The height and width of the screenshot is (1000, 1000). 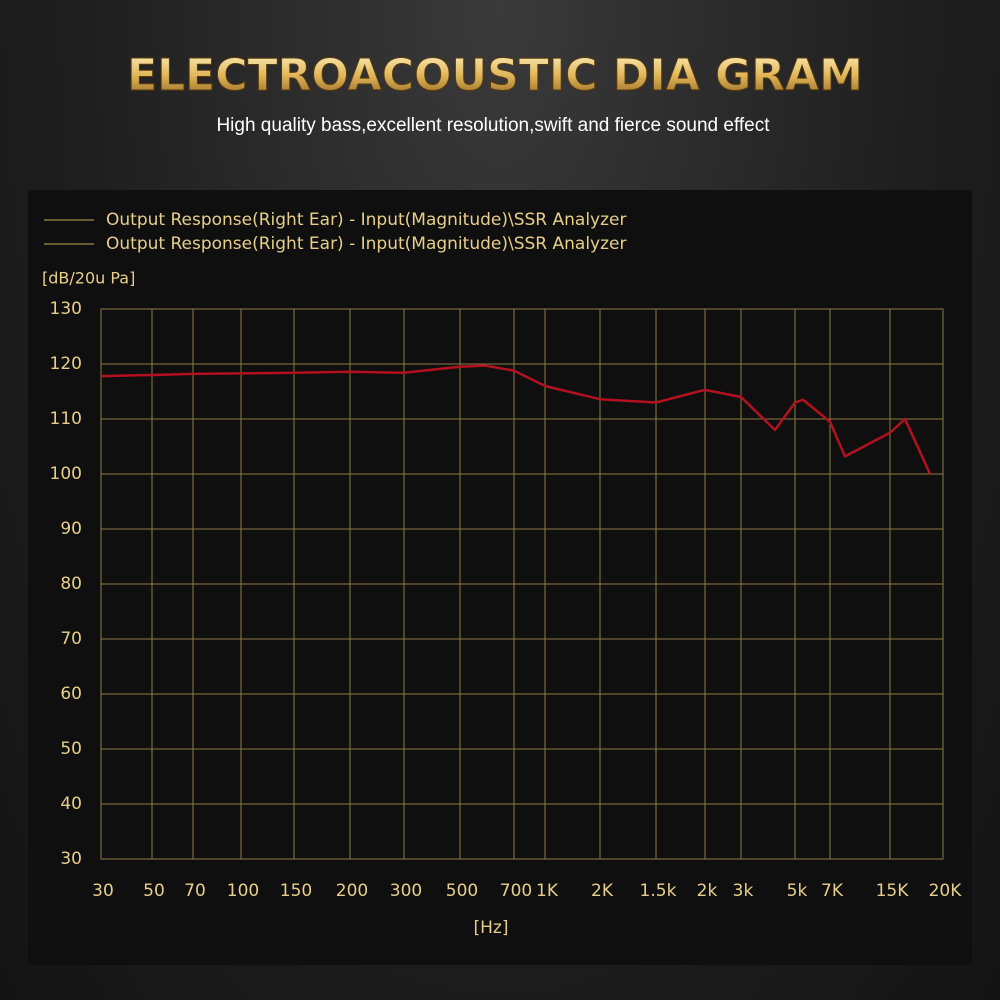 What do you see at coordinates (406, 891) in the screenshot?
I see `x-tick-label: 300` at bounding box center [406, 891].